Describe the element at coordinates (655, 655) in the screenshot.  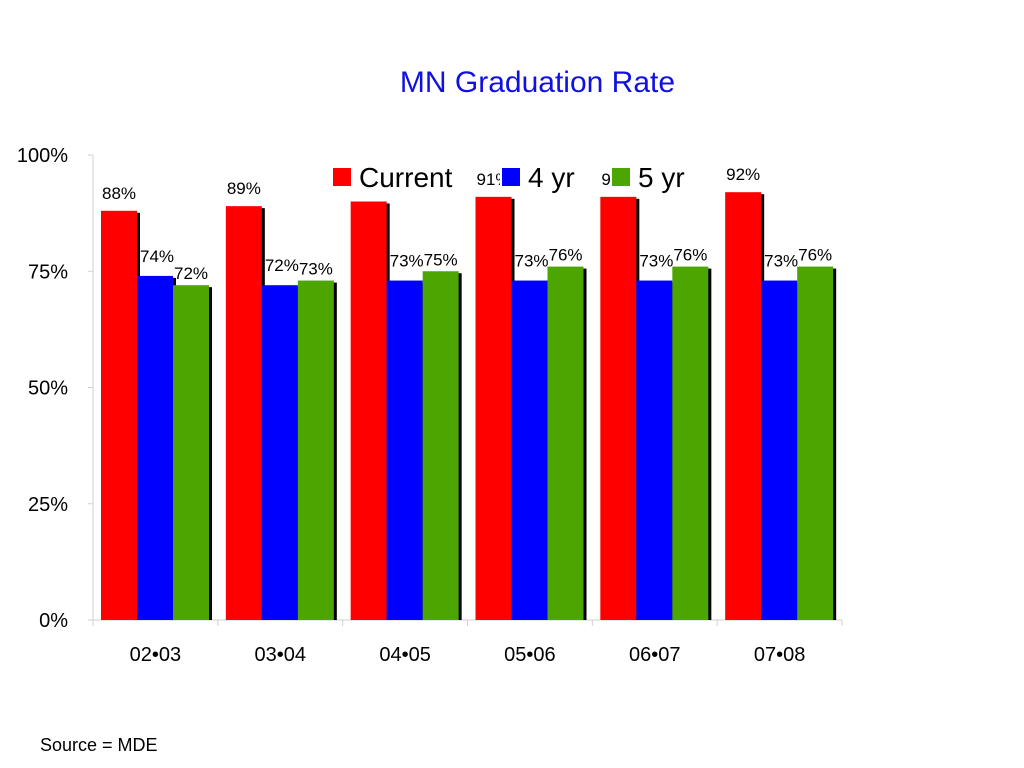
I see `x-tick-label: 06•07` at that location.